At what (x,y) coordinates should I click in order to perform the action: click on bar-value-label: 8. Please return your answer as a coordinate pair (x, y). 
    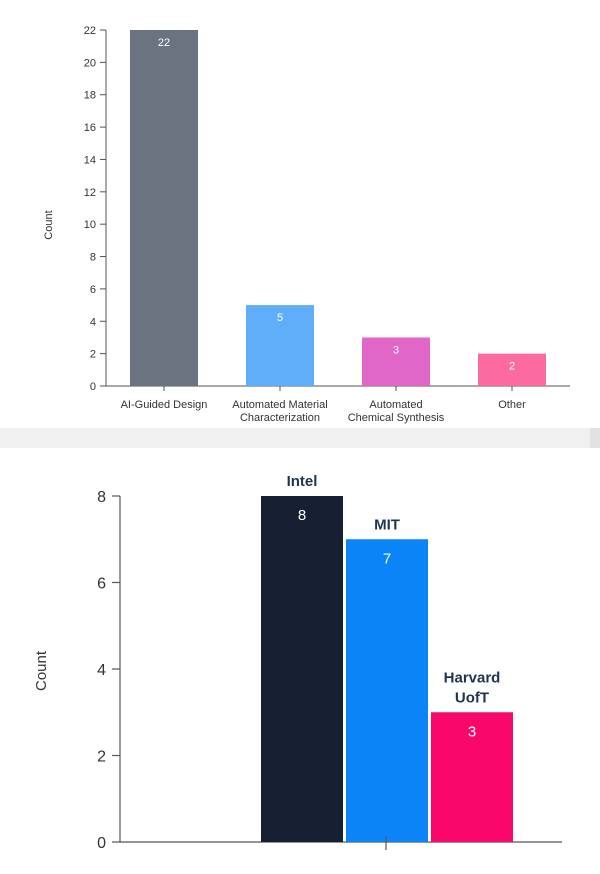
    Looking at the image, I should click on (302, 515).